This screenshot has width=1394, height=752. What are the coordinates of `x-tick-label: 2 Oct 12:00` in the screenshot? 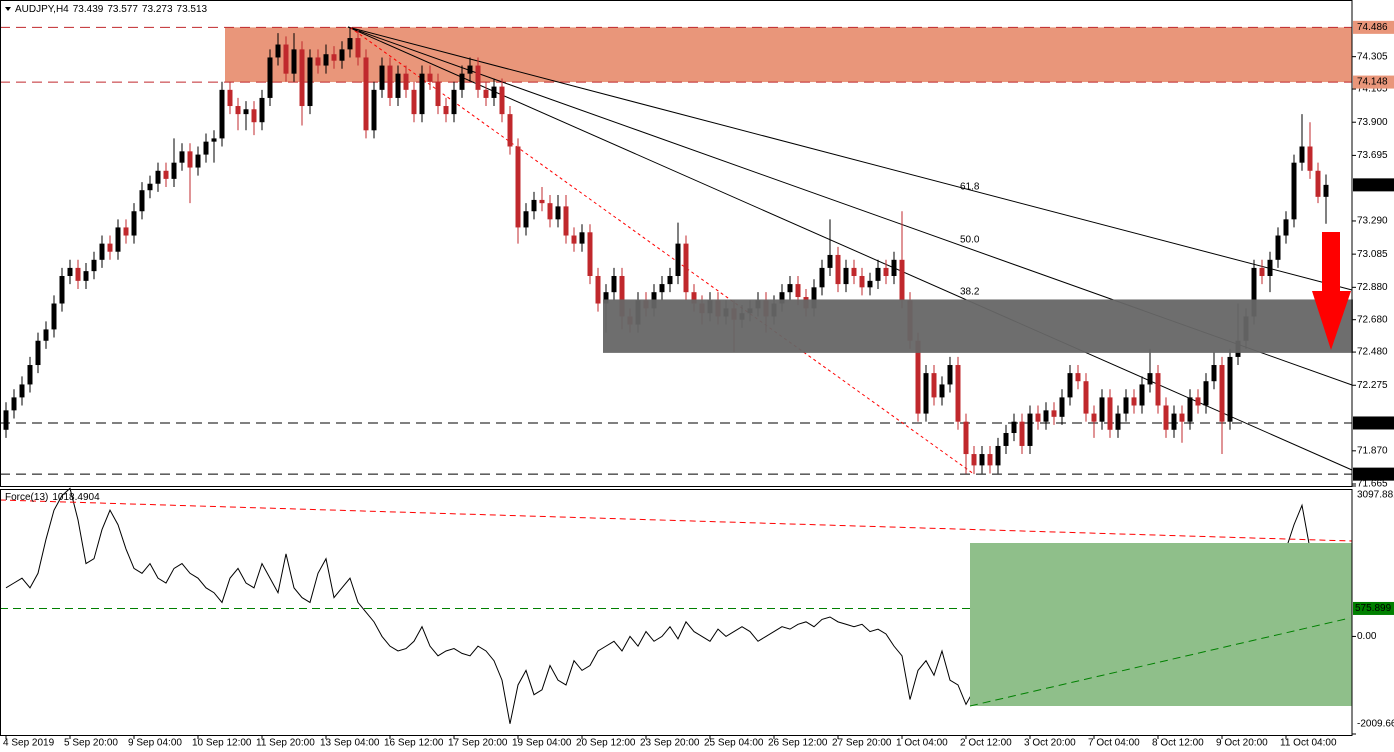 It's located at (986, 743).